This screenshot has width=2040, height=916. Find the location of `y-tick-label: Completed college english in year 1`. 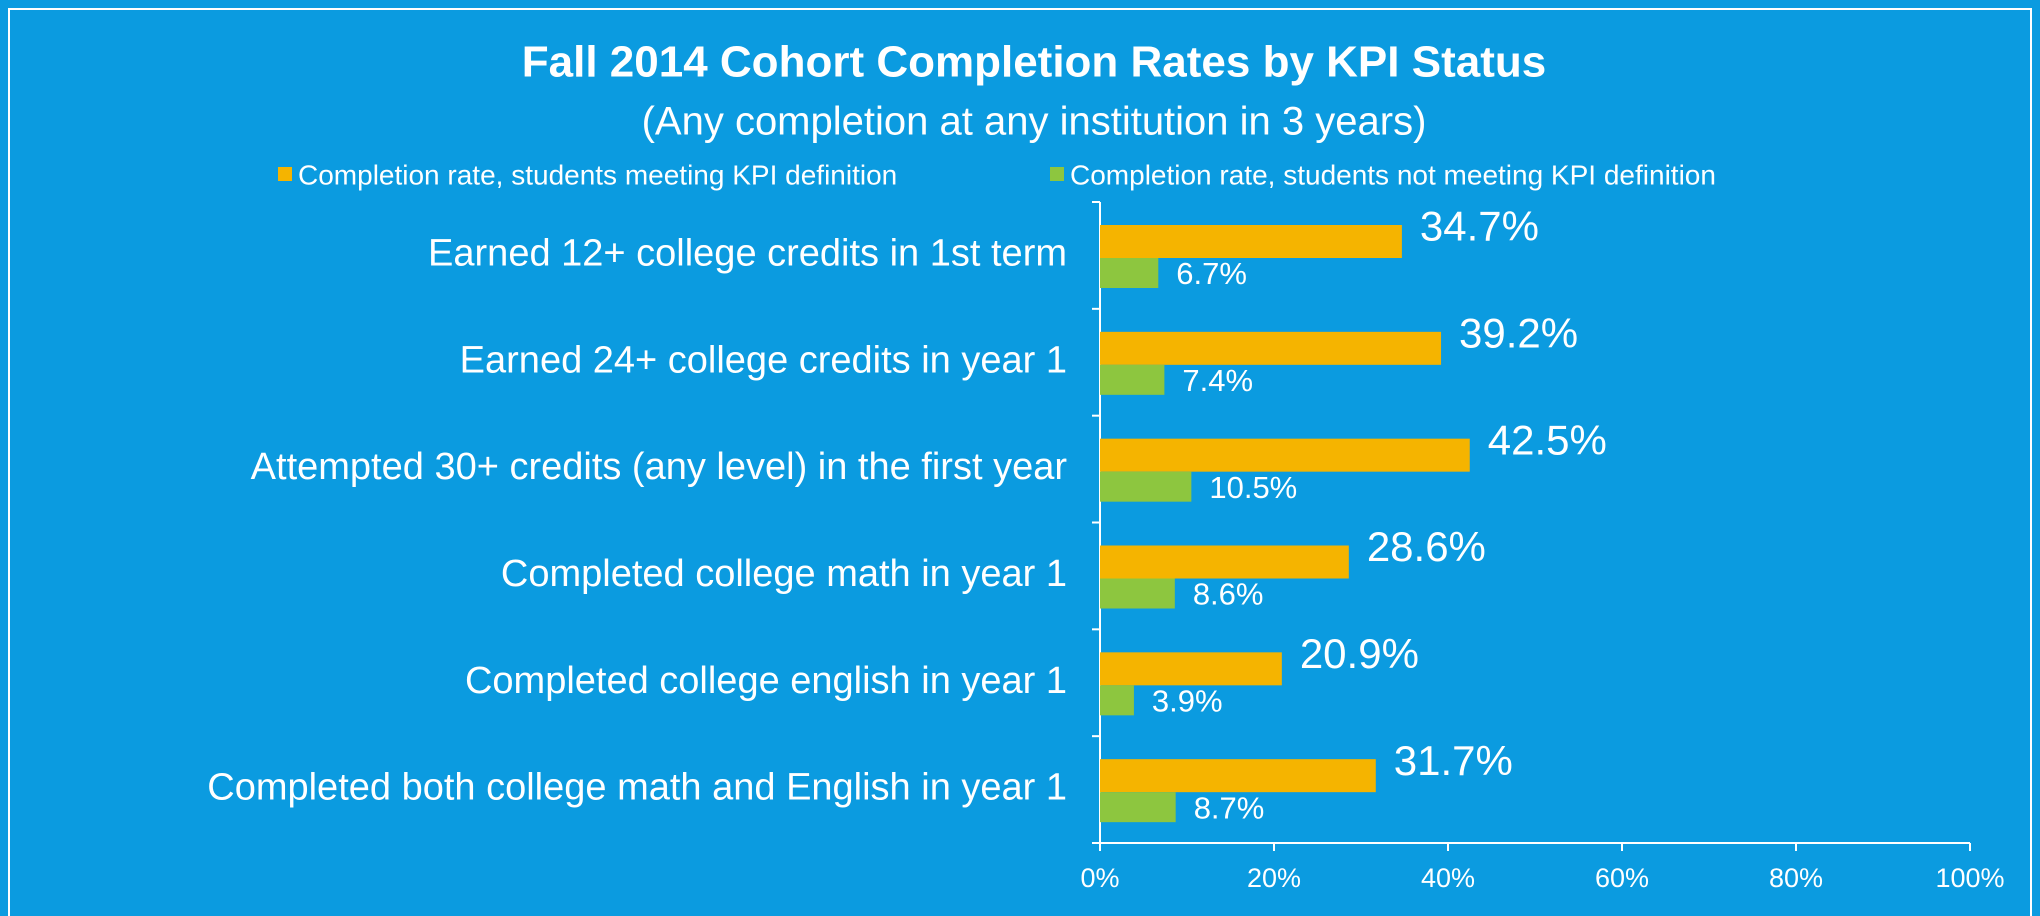

y-tick-label: Completed college english in year 1 is located at coordinates (766, 681).